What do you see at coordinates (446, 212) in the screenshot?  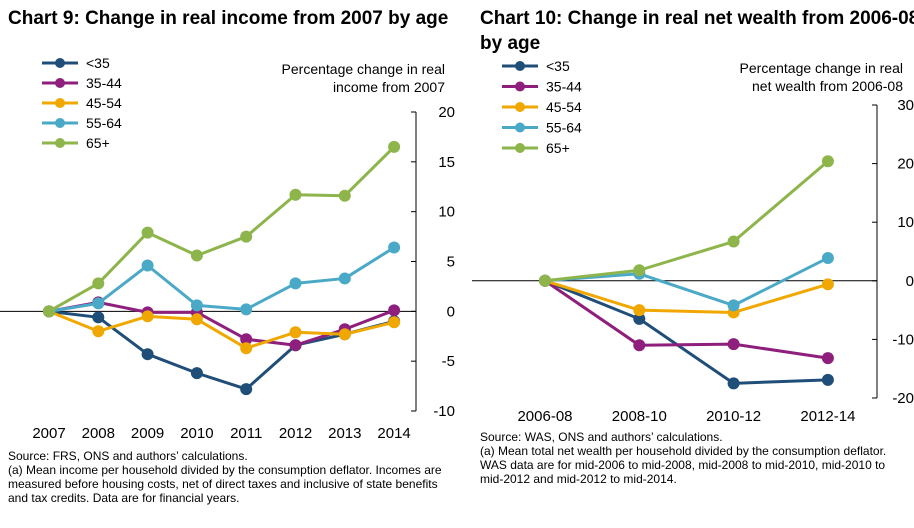 I see `y-tick-label: 10` at bounding box center [446, 212].